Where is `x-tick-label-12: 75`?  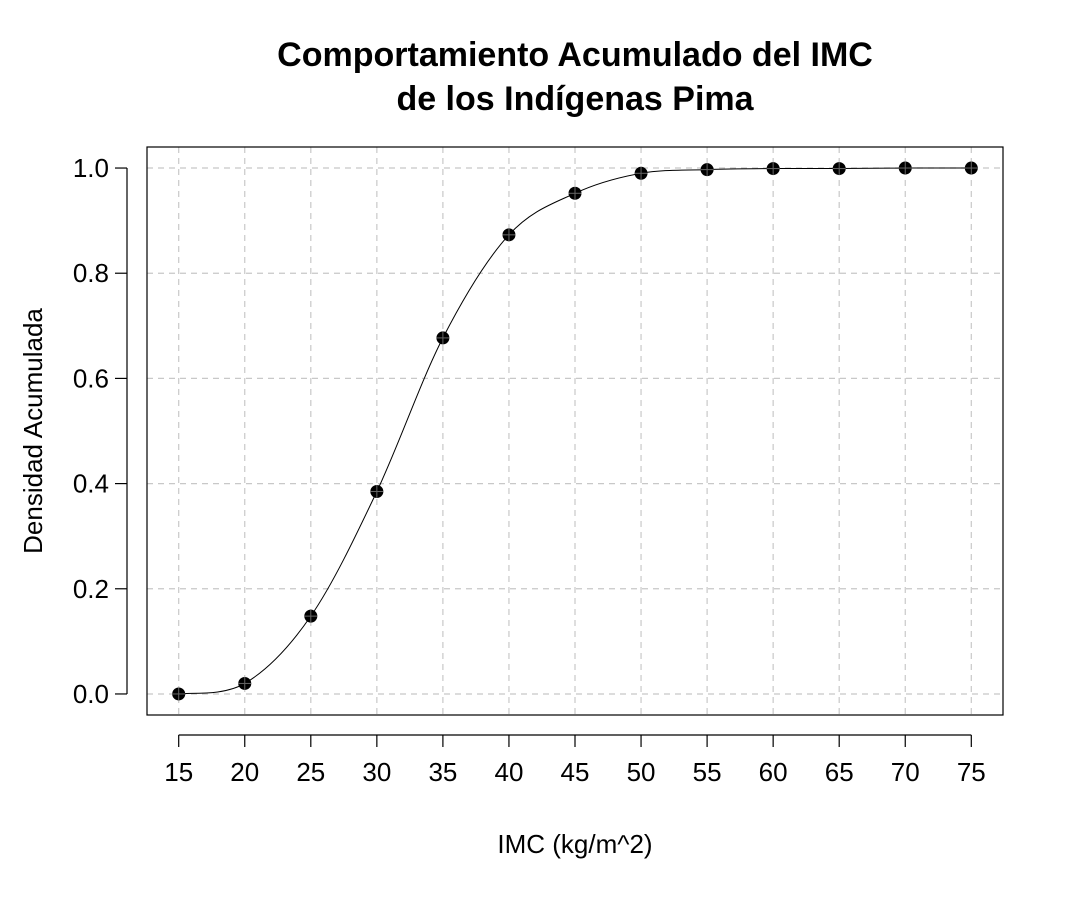 x-tick-label-12: 75 is located at coordinates (971, 772).